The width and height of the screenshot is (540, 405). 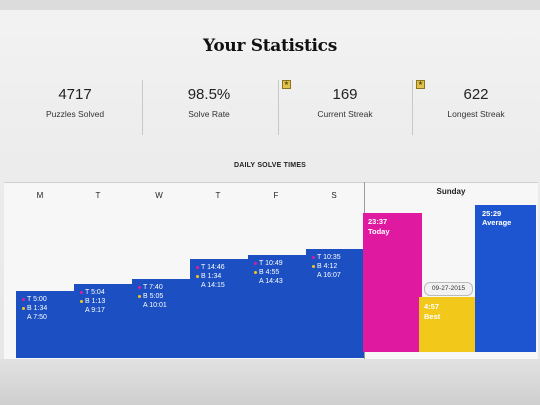 What do you see at coordinates (95, 301) in the screenshot?
I see `best-time: B 1:13` at bounding box center [95, 301].